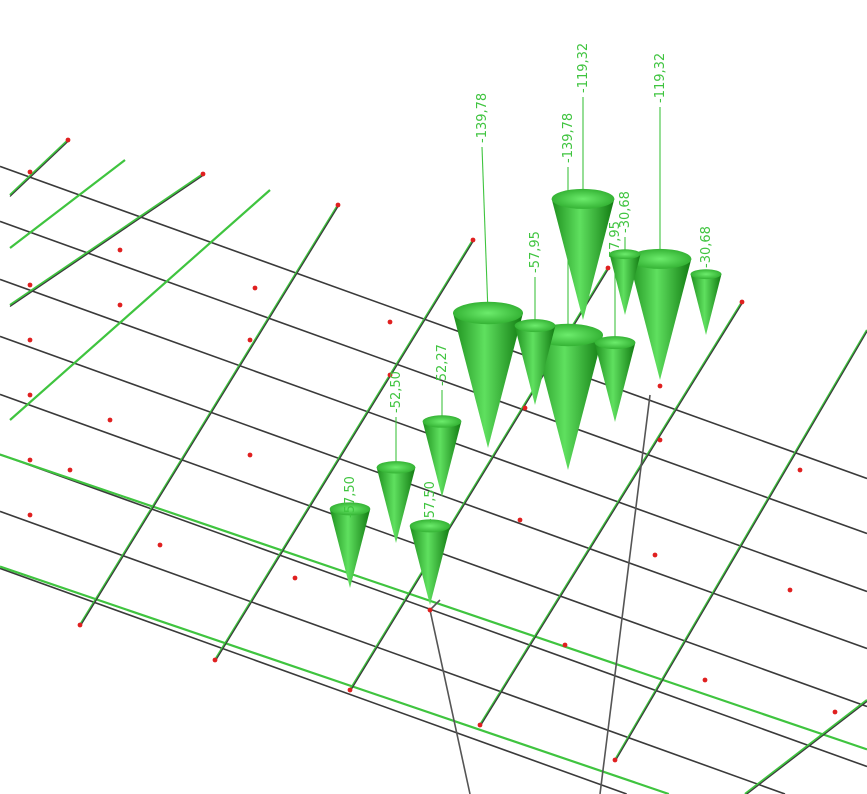 This screenshot has height=794, width=867. I want to click on load-marker: -52,27, so click(442, 420).